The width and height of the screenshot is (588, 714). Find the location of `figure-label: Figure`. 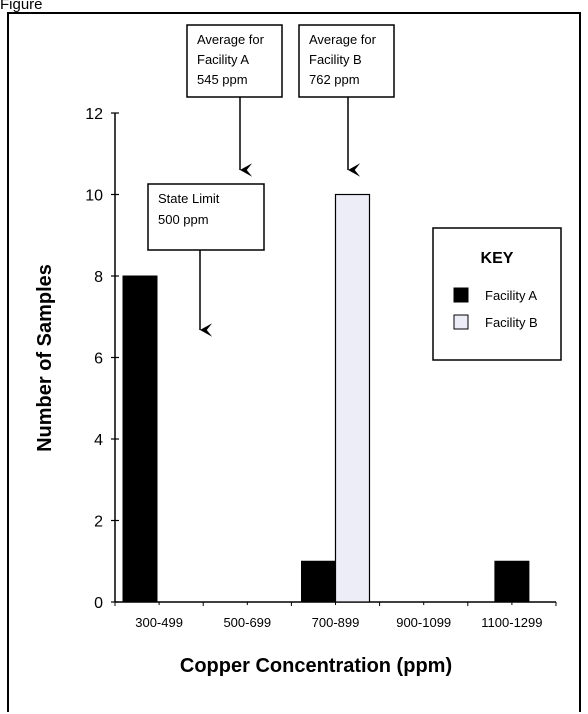

figure-label: Figure is located at coordinates (21, 6).